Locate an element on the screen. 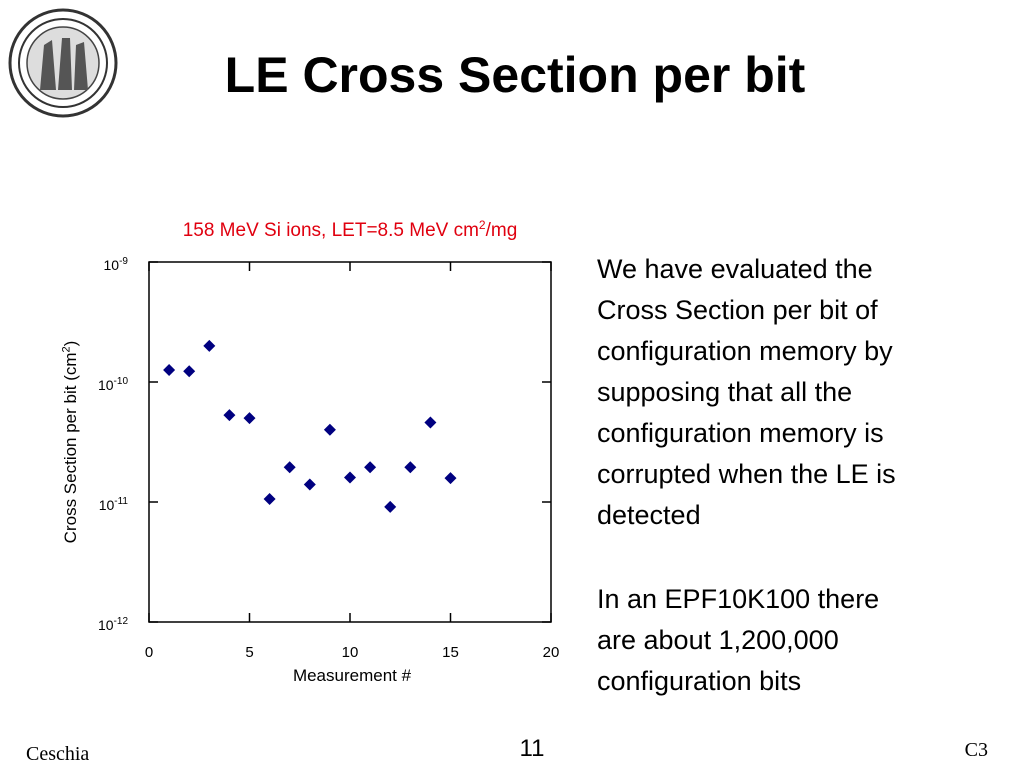  university-seal is located at coordinates (63, 63).